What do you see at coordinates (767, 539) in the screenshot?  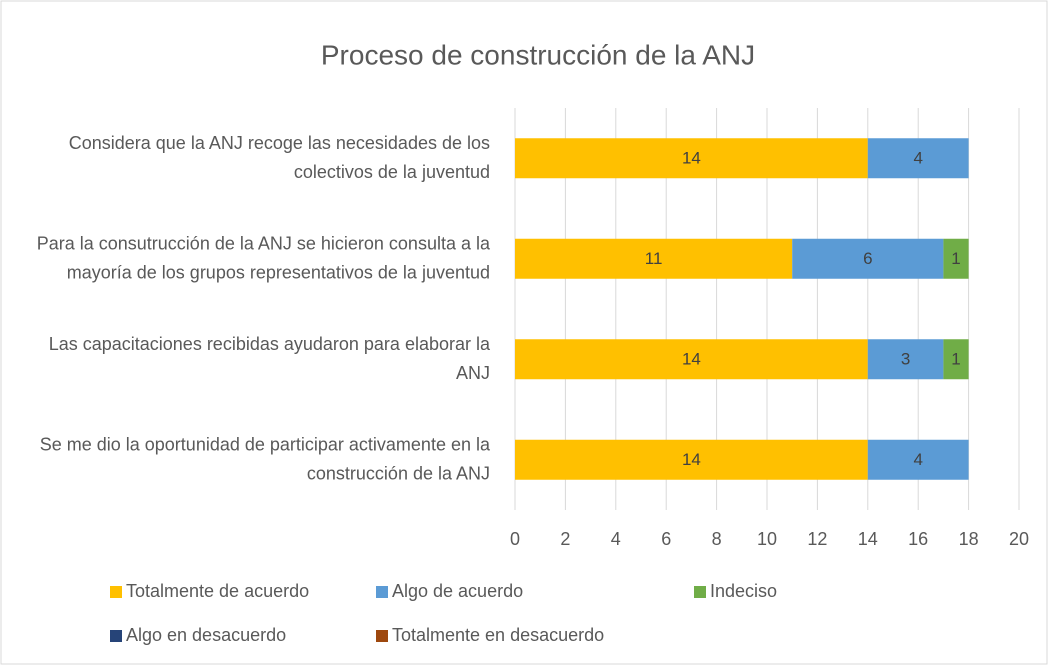 I see `x-tick-label: 10` at bounding box center [767, 539].